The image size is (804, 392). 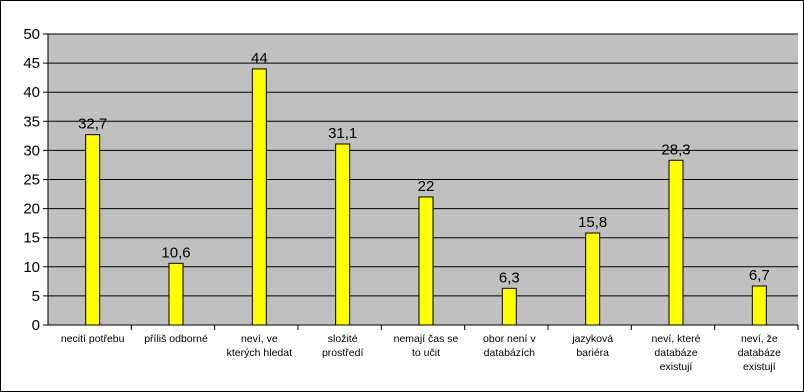 I want to click on y-tick-label: 5, so click(x=36, y=296).